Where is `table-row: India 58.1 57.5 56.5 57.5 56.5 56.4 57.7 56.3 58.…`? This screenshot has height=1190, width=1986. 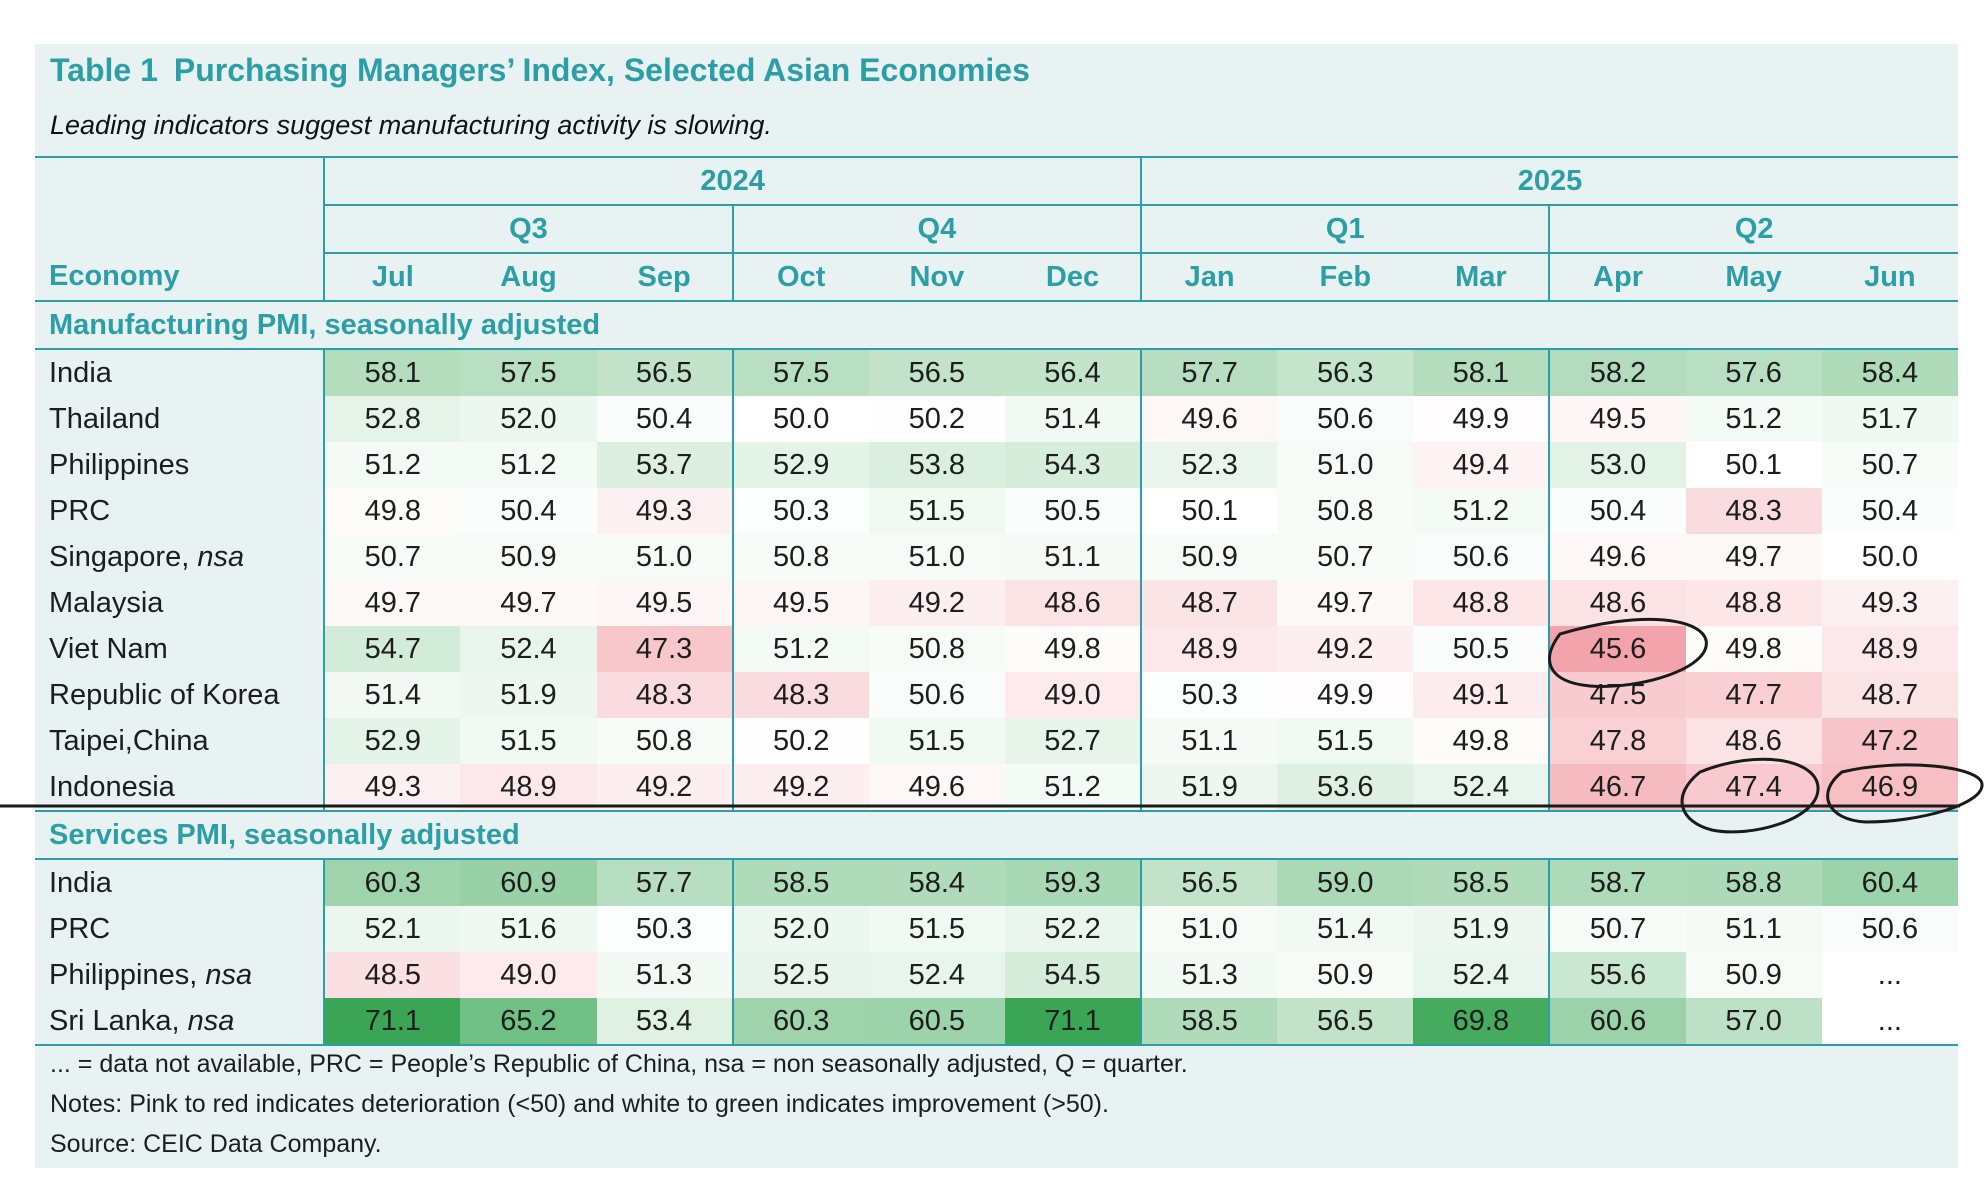 table-row: India 58.1 57.5 56.5 57.5 56.5 56.4 57.7 56.3 58.… is located at coordinates (996, 372).